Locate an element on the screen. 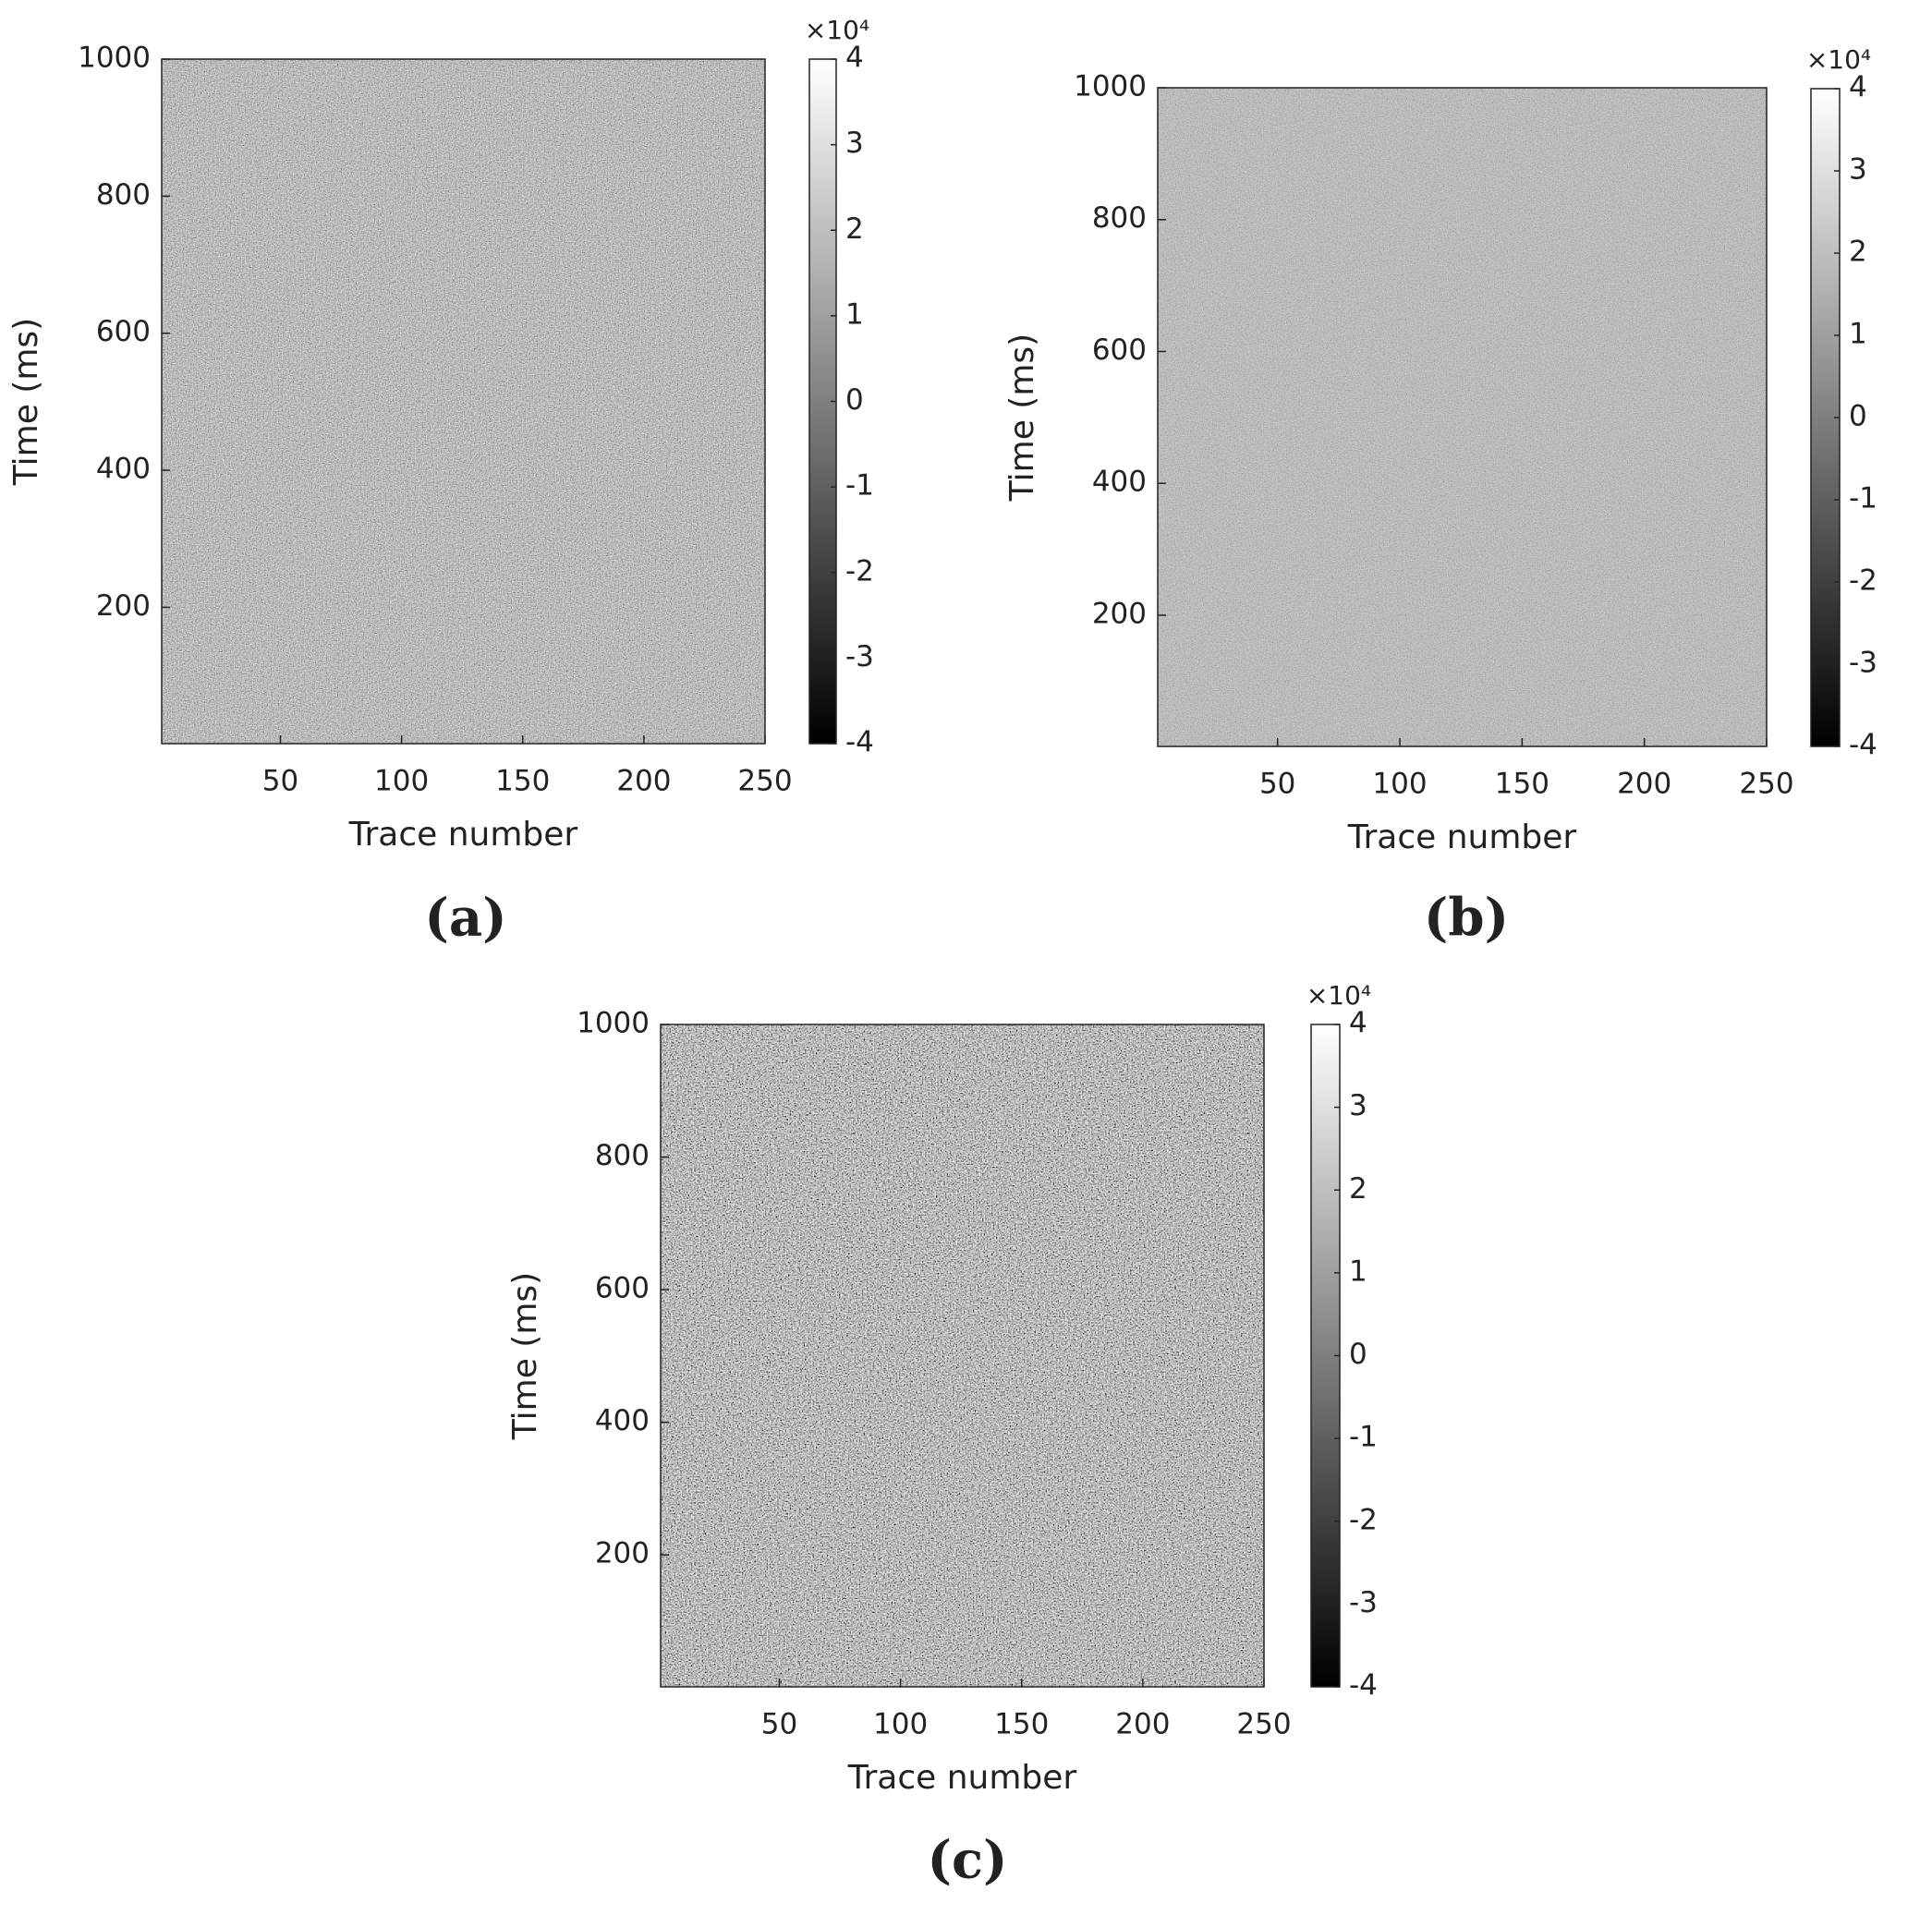  panel-label: (c) is located at coordinates (967, 1860).